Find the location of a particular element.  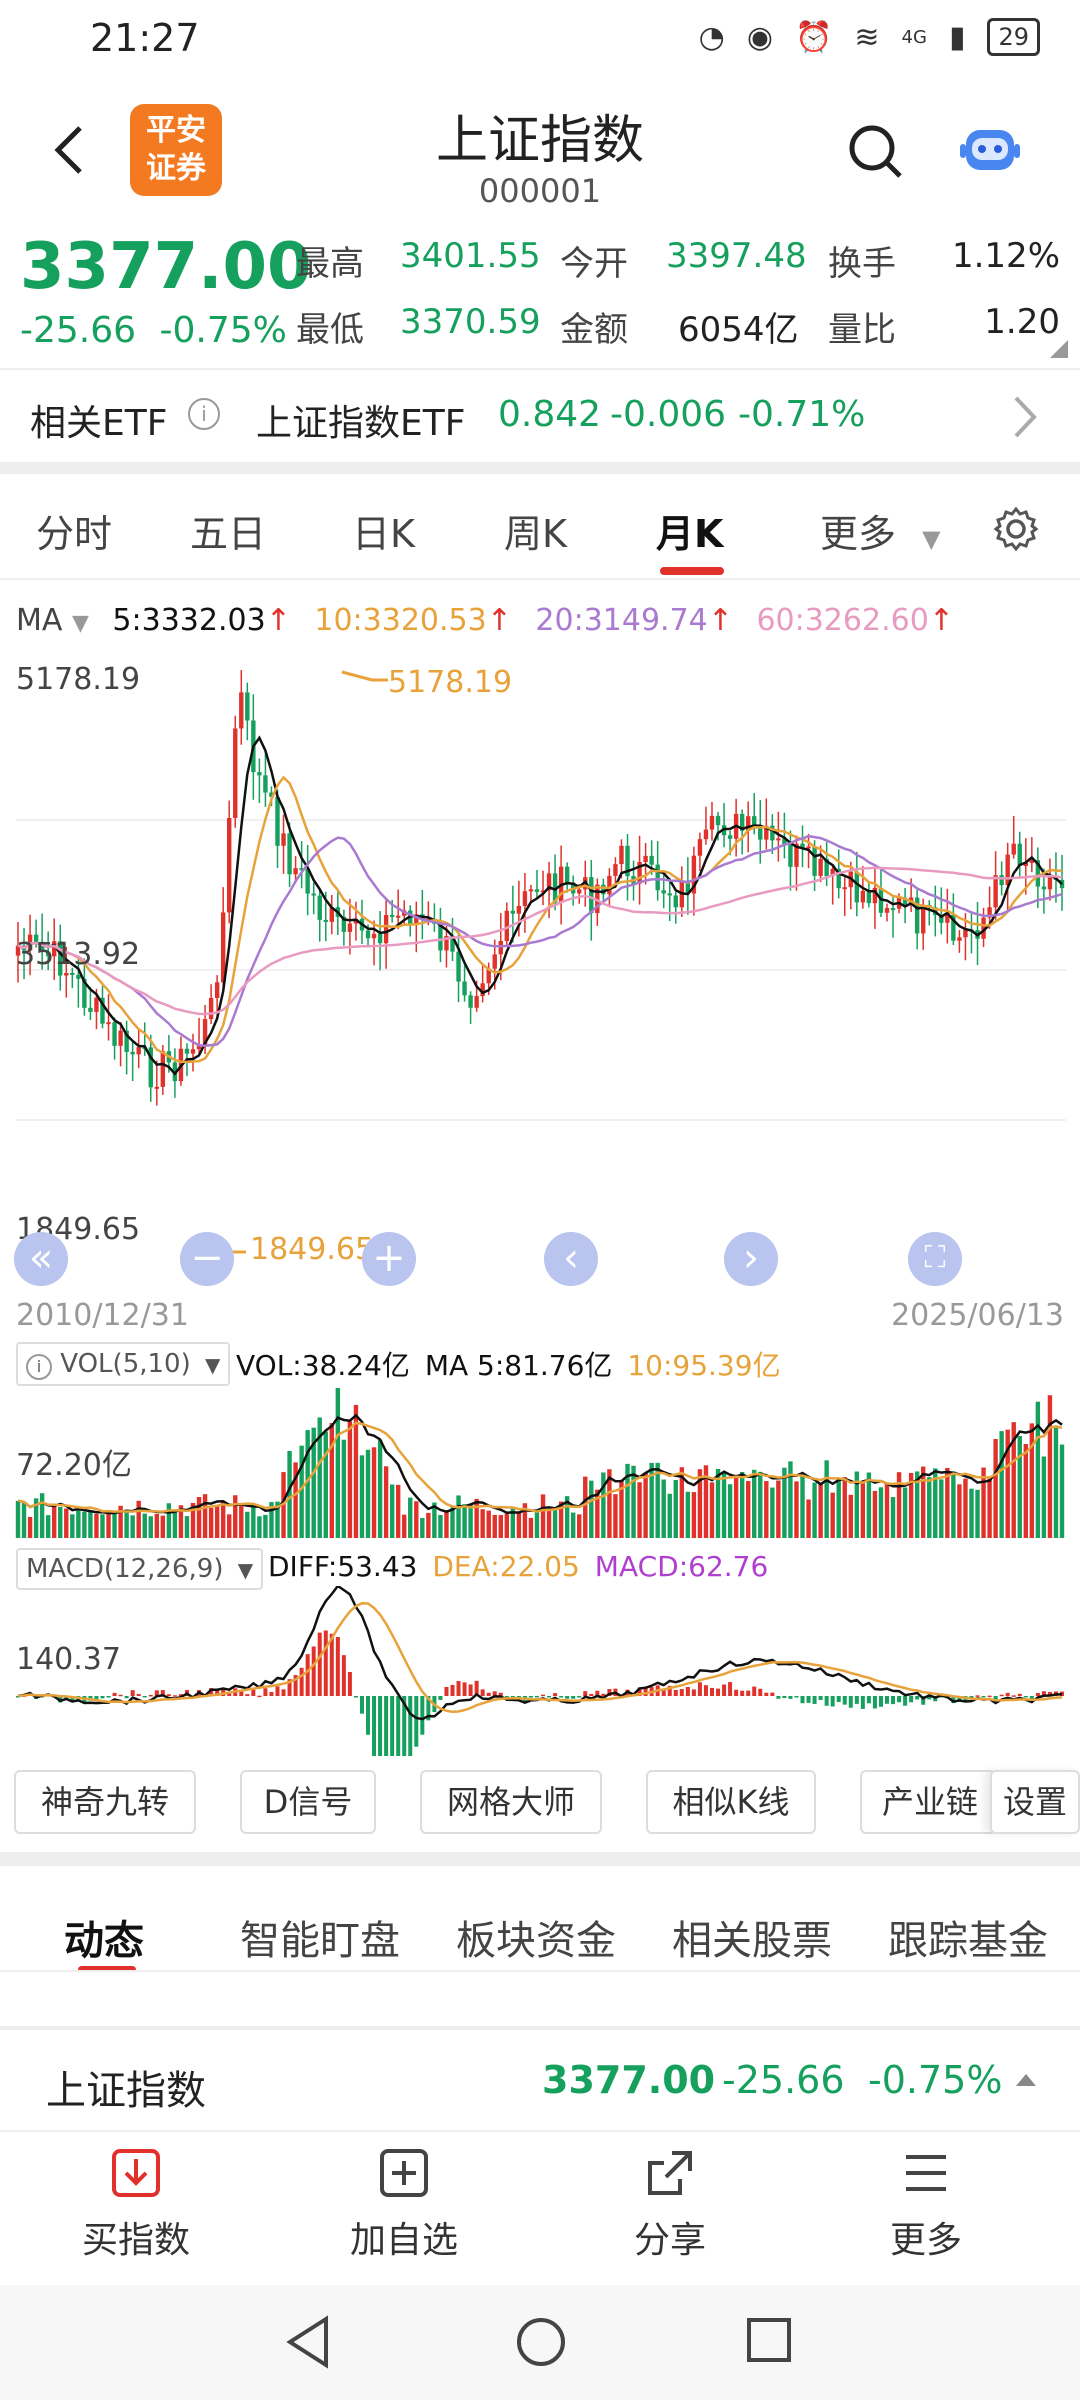

info-icon: i is located at coordinates (204, 414).